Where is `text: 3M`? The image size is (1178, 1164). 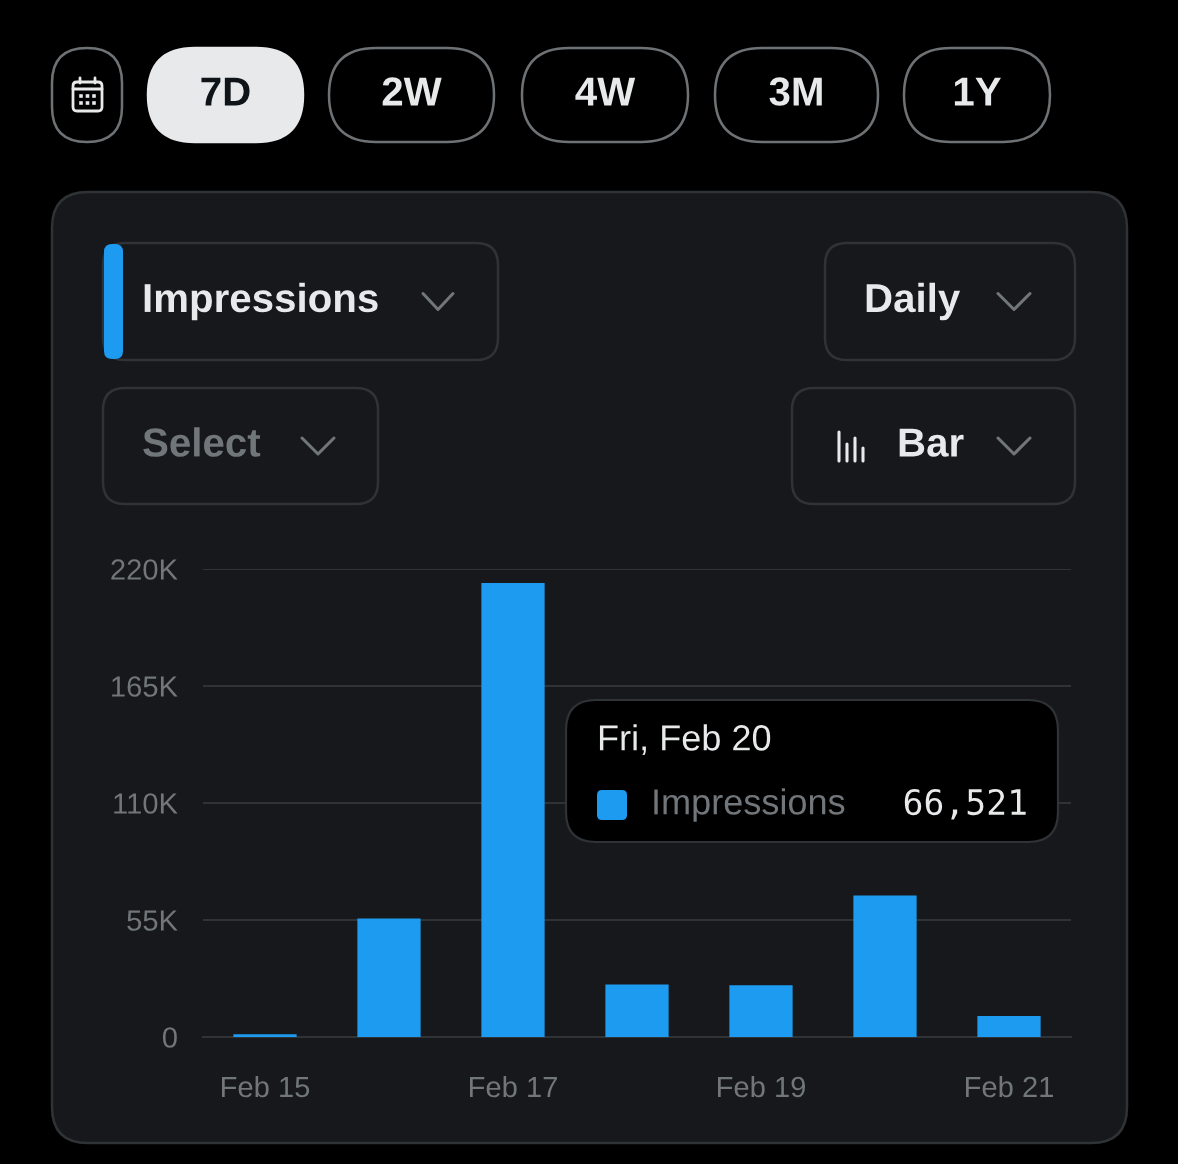
text: 3M is located at coordinates (795, 91).